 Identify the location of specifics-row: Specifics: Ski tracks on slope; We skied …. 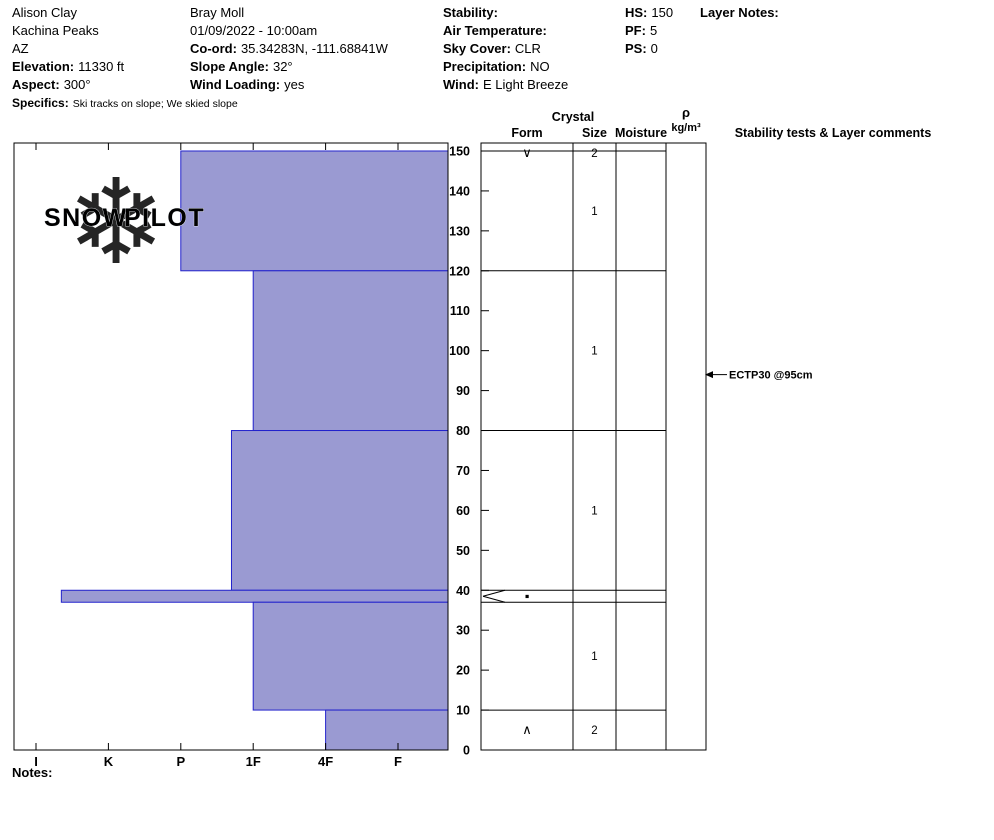
(125, 103).